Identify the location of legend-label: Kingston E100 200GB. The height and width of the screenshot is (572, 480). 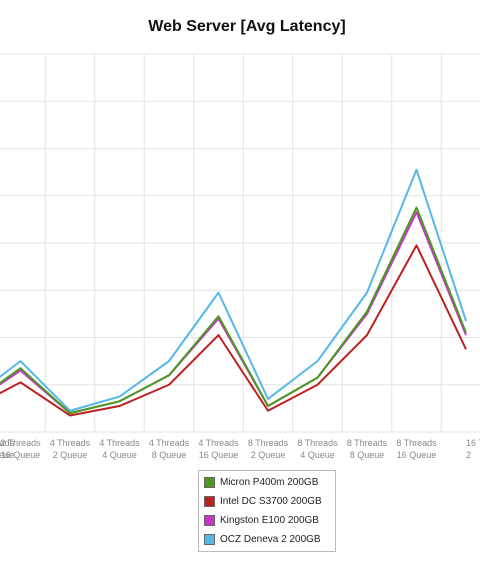
(269, 520).